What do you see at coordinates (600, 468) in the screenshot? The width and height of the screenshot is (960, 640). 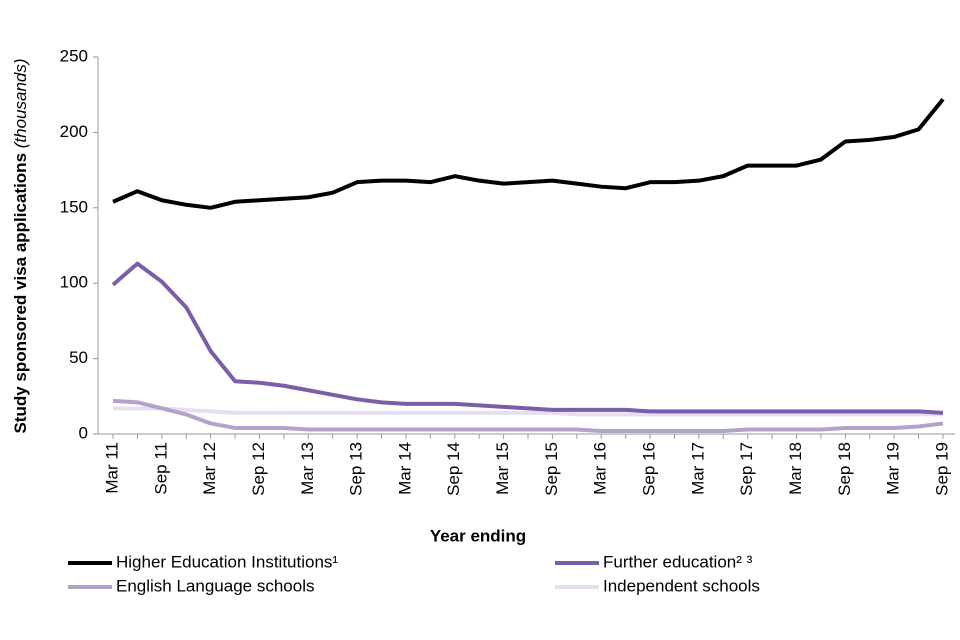 I see `x-tick-label: Mar 16` at bounding box center [600, 468].